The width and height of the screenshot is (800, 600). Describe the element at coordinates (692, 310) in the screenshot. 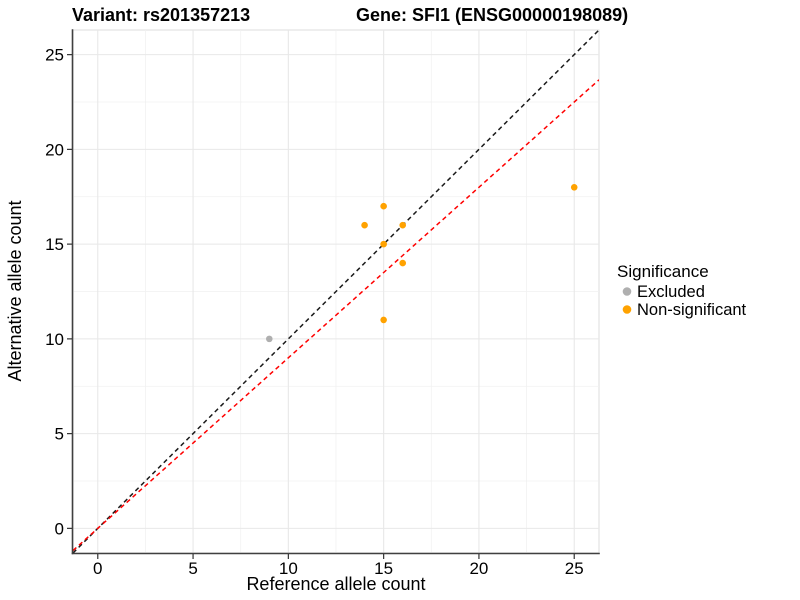

I see `legend-label: Non-significant` at that location.